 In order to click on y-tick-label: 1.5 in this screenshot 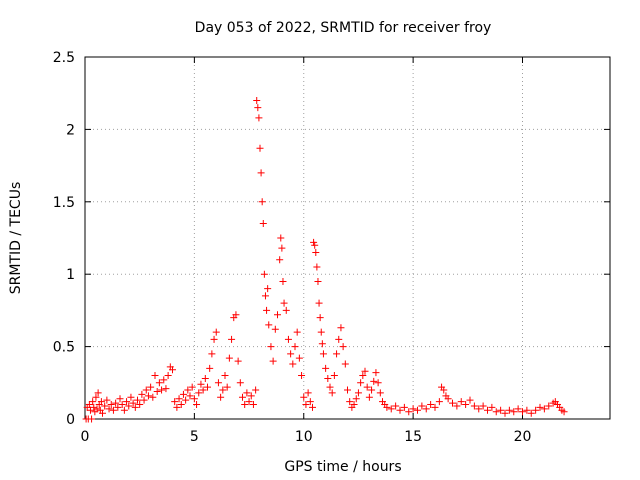, I will do `click(64, 203)`.